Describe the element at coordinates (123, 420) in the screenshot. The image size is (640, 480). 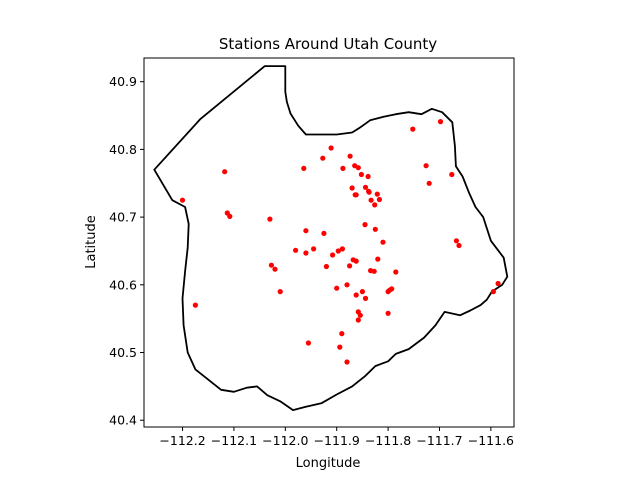
I see `y-tick-label: 40.4` at that location.